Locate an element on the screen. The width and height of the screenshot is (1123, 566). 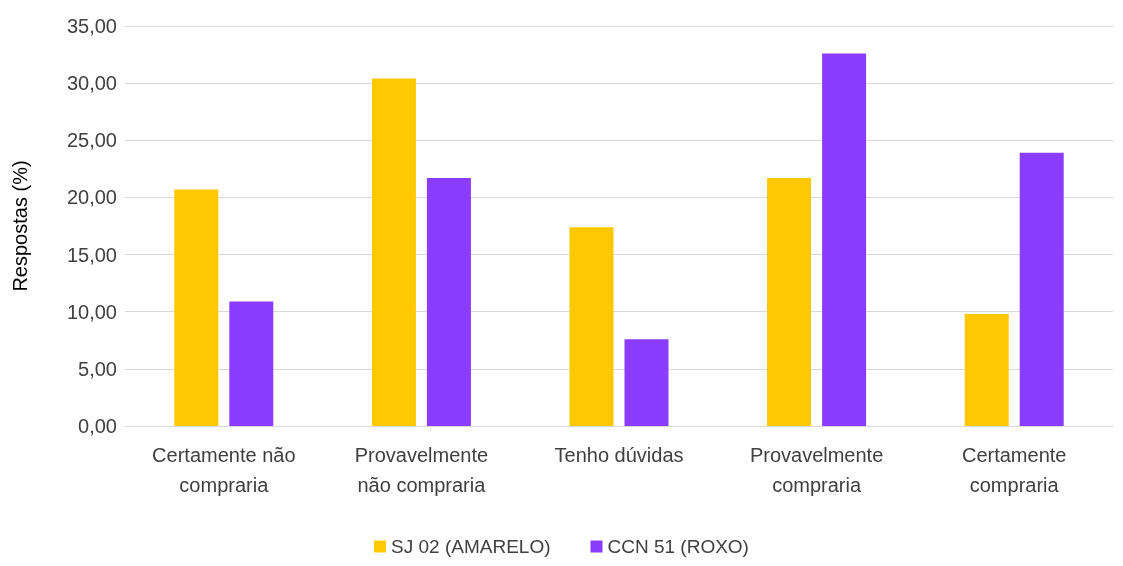
y-tick-label: 35,00 is located at coordinates (91, 26).